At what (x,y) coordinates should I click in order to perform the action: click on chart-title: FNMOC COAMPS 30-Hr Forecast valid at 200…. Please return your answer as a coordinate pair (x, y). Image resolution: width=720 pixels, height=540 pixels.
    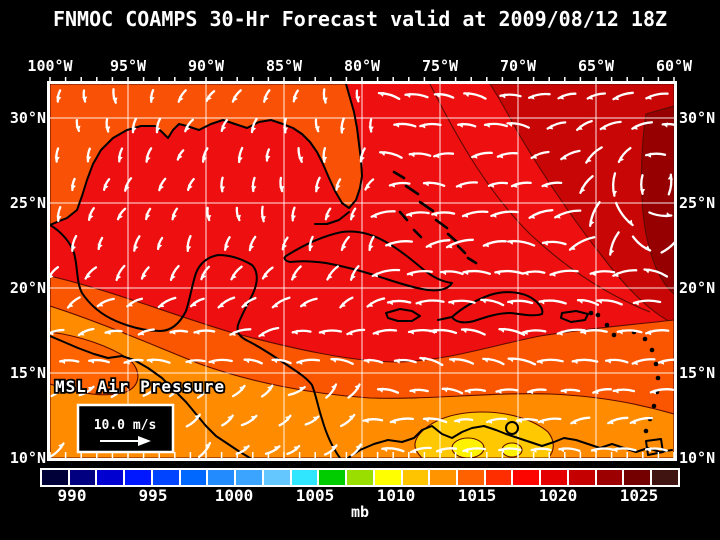
    Looking at the image, I should click on (360, 19).